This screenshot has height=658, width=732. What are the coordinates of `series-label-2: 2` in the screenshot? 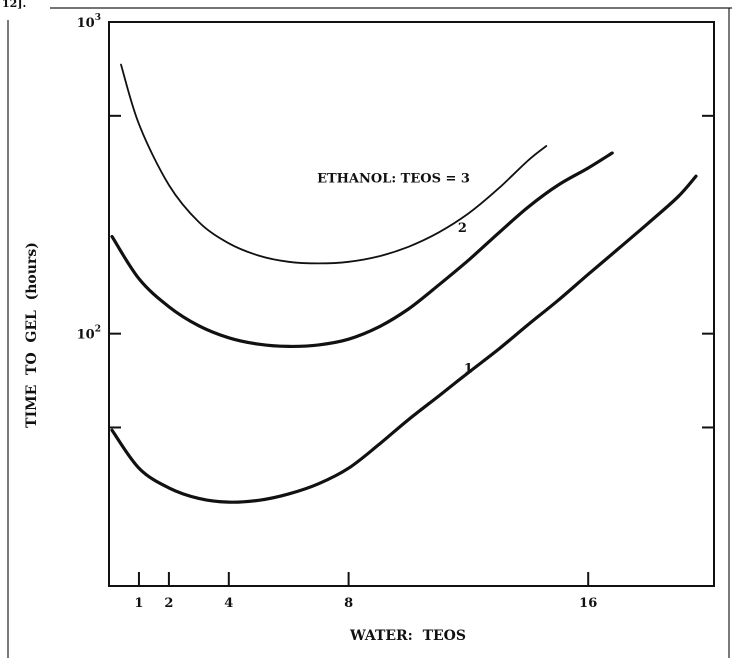 It's located at (462, 228).